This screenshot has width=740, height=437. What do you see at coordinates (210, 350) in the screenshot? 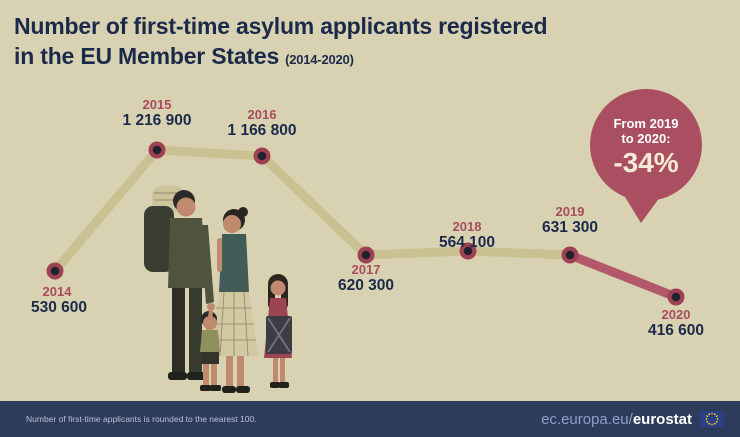
I see `boy-figure` at bounding box center [210, 350].